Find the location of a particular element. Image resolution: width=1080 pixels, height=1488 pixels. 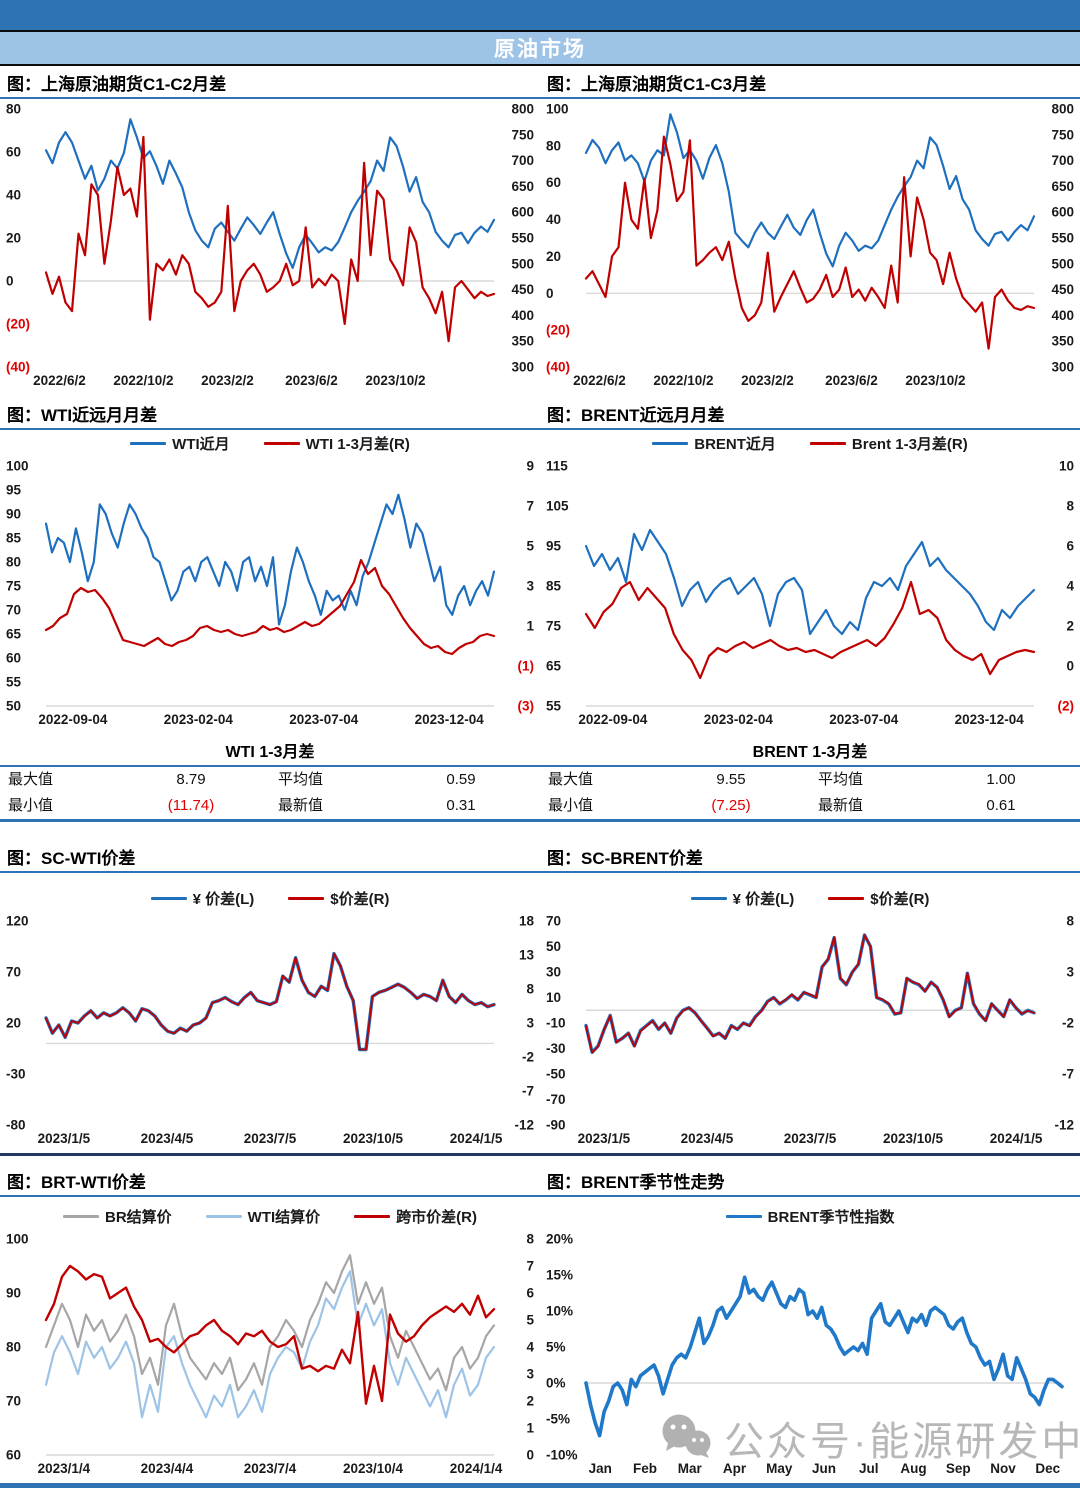

svg-text: 90 is located at coordinates (13, 514).